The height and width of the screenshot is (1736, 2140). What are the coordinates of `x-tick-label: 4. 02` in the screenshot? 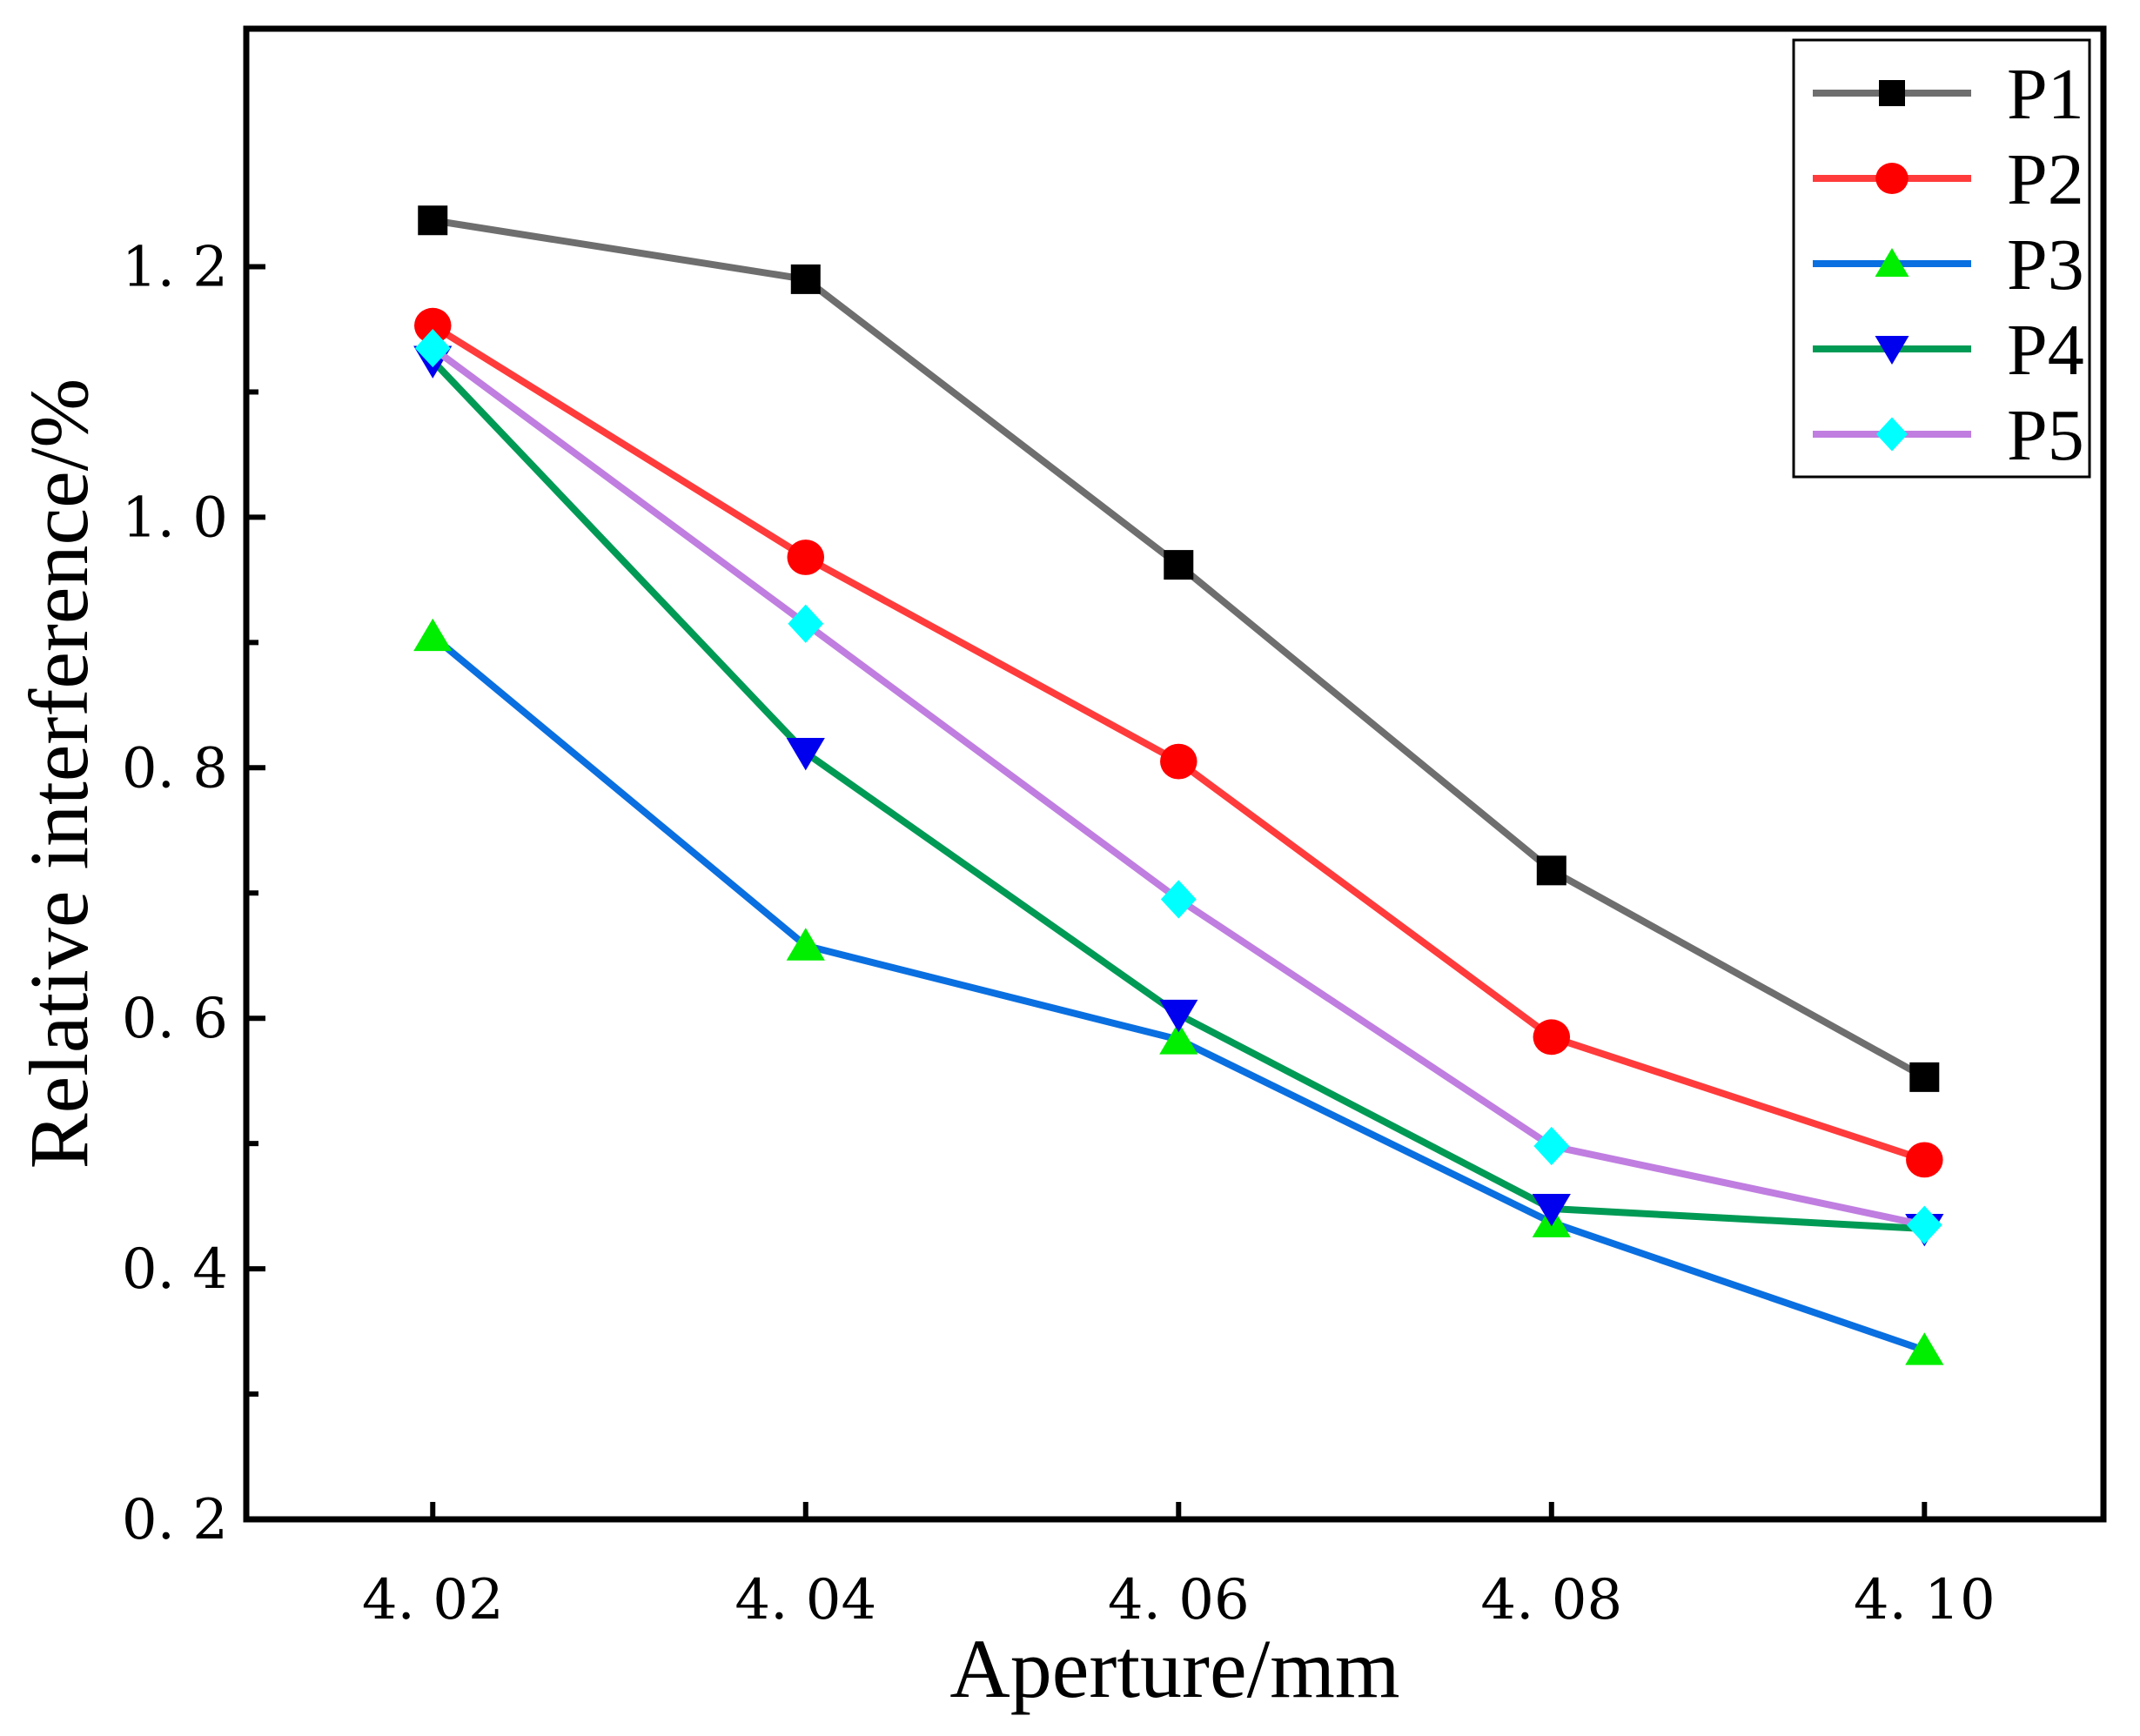 It's located at (433, 1600).